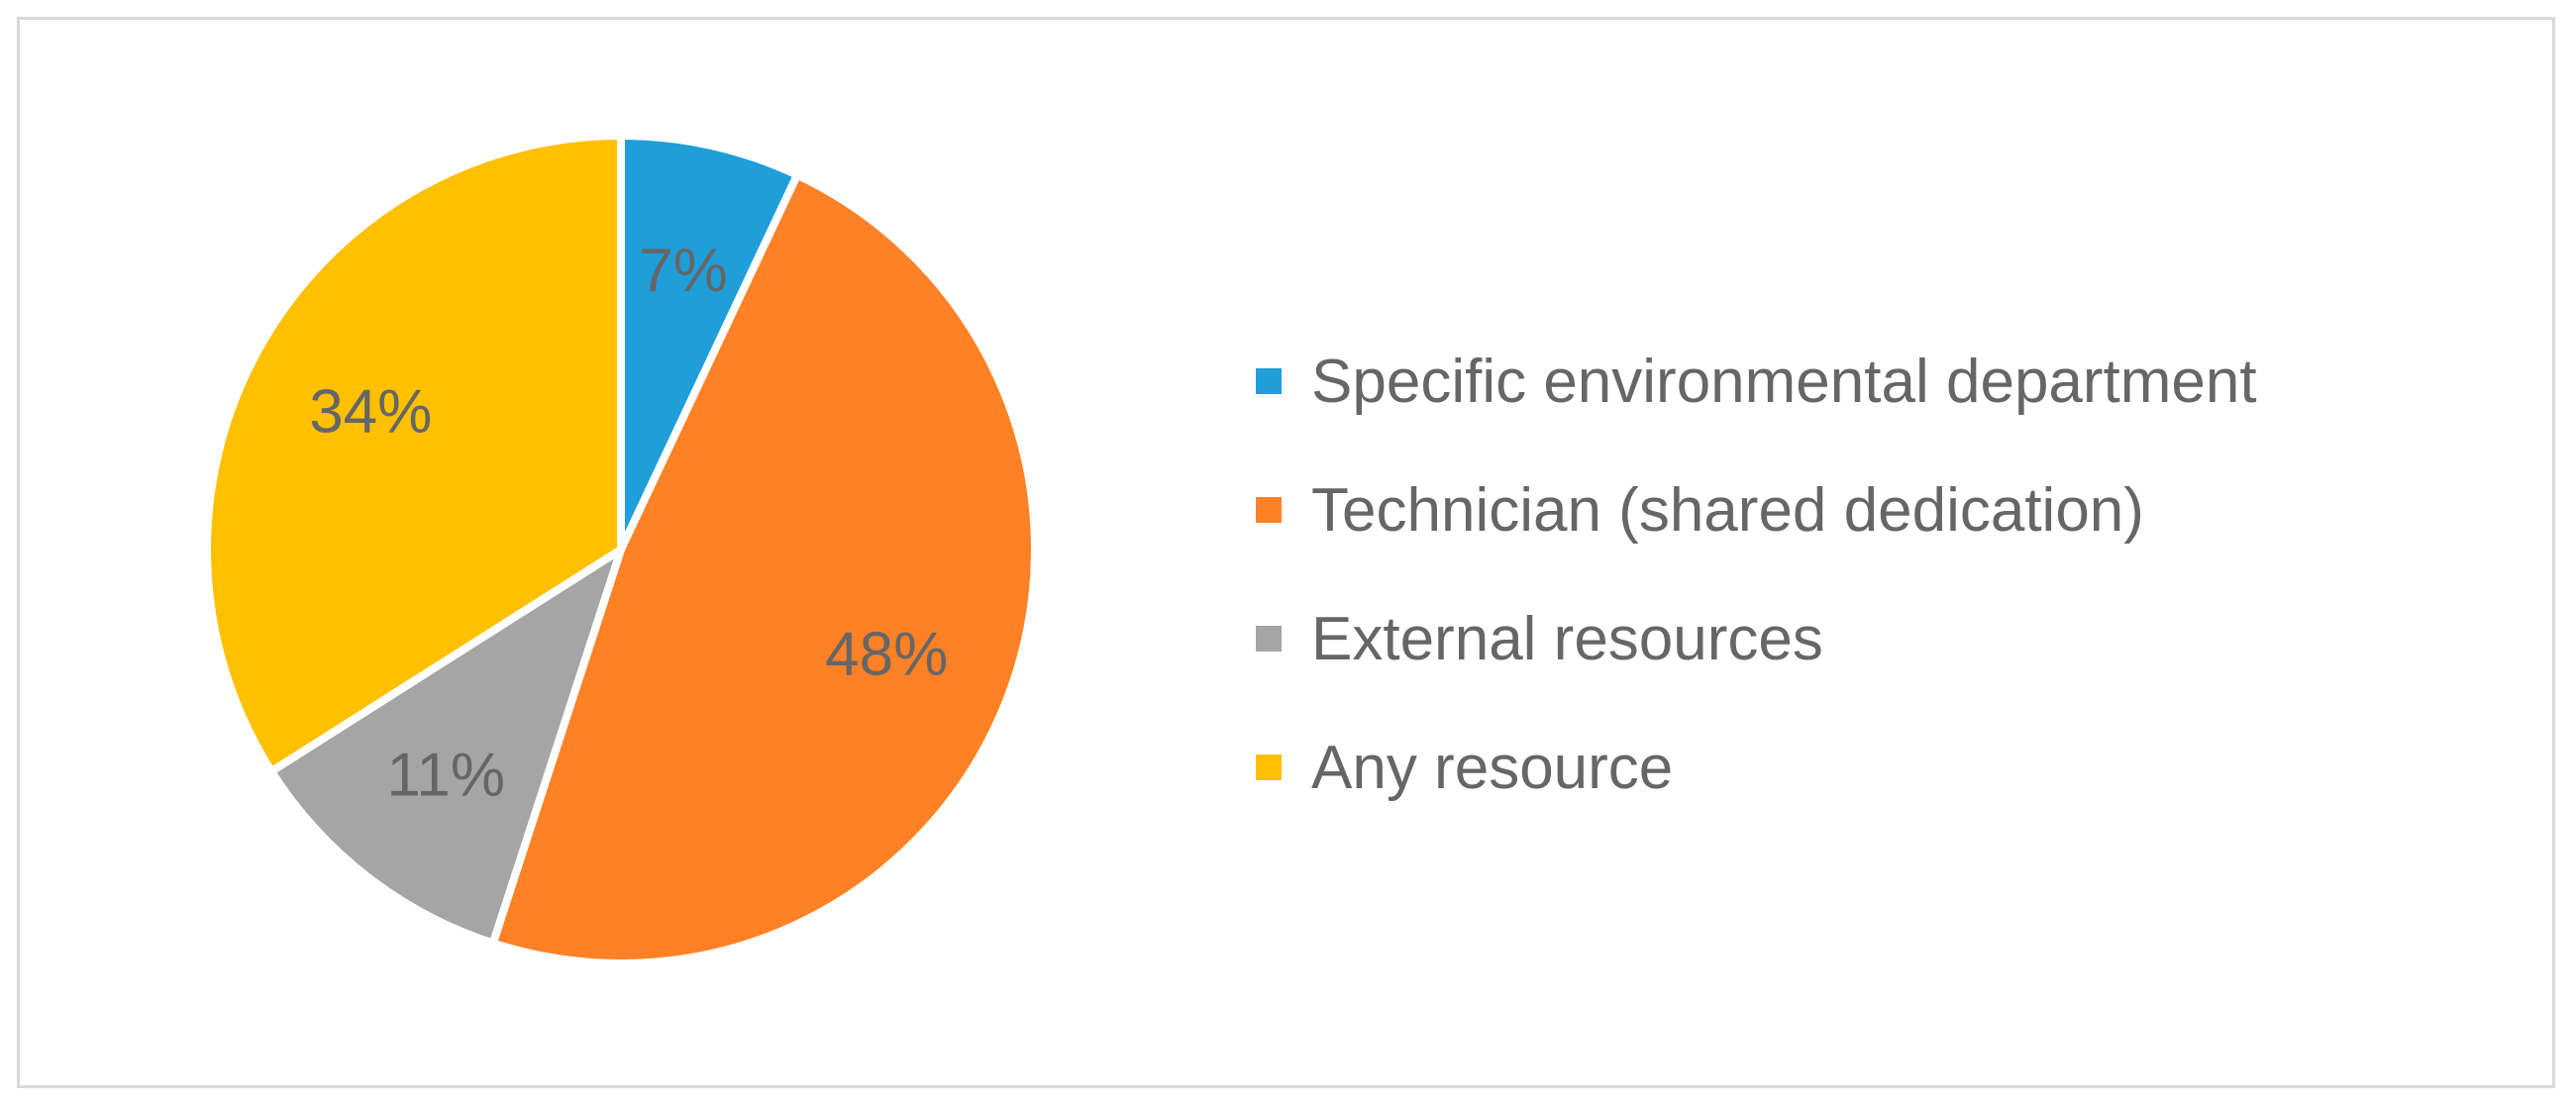  I want to click on pie-data-label-4: 34%, so click(370, 412).